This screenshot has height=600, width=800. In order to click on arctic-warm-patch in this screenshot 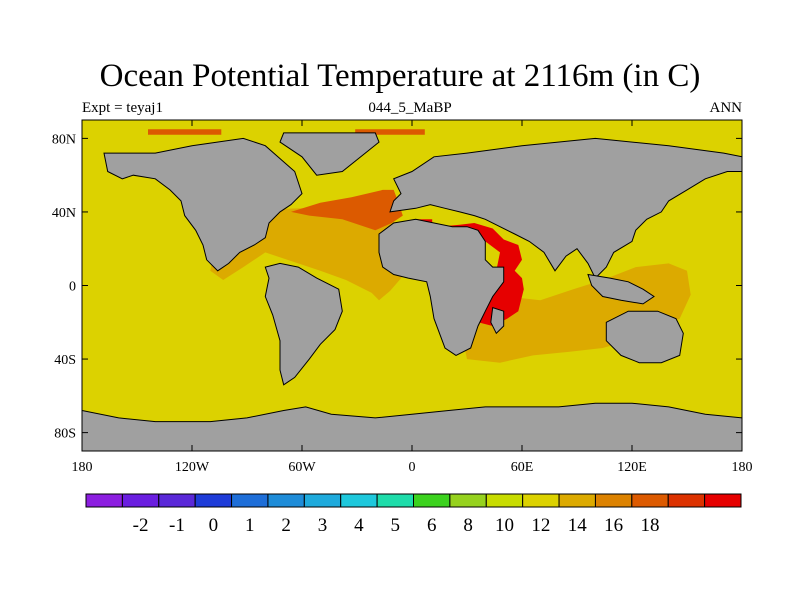, I will do `click(185, 132)`.